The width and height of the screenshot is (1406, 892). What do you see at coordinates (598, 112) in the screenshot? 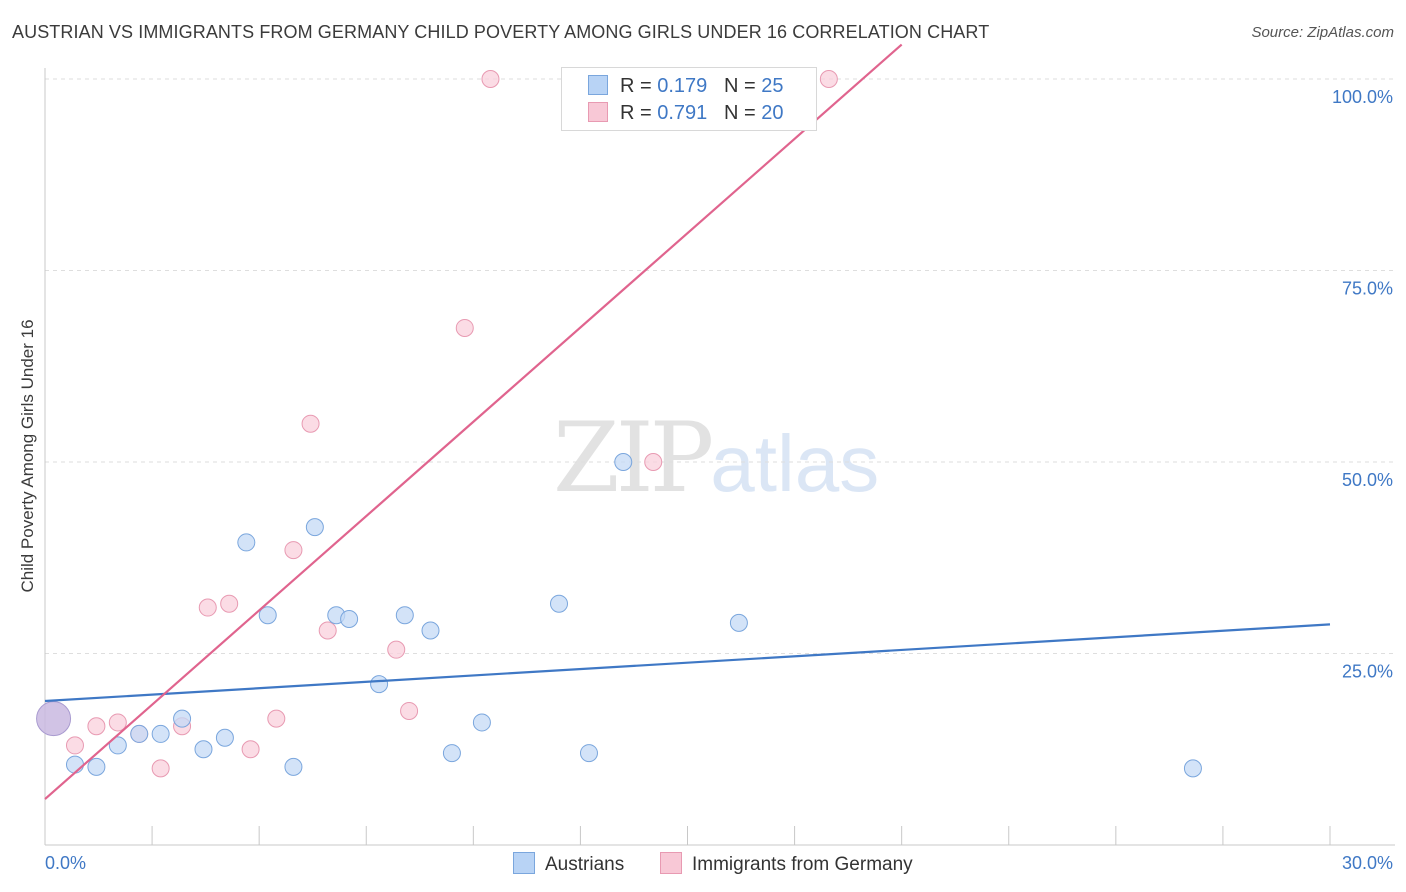
I see `immigrants-swatch` at bounding box center [598, 112].